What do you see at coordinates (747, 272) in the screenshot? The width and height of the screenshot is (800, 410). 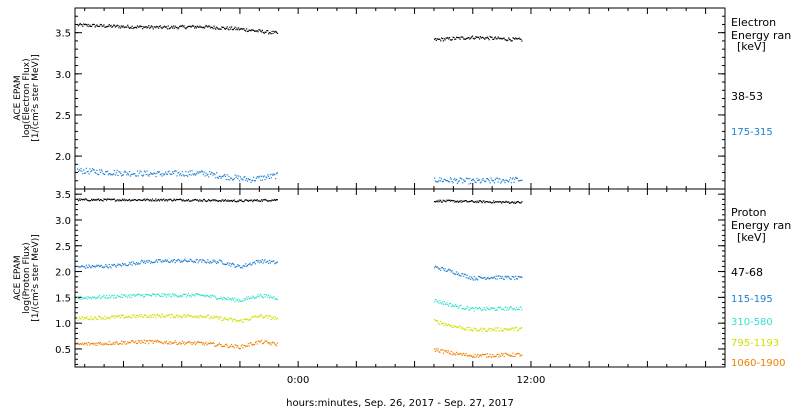 I see `proton-legend-47-68: 47-68` at bounding box center [747, 272].